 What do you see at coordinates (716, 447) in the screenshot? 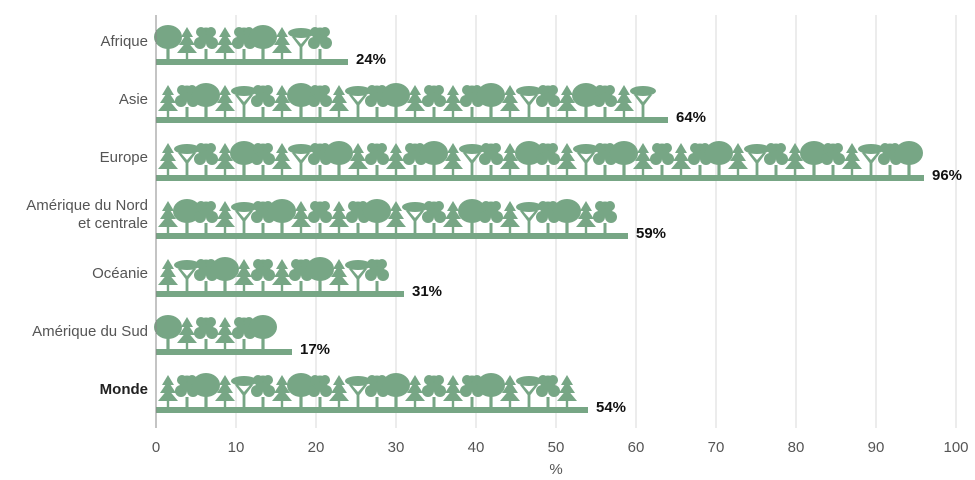
I see `x-tick-label: 70` at bounding box center [716, 447].